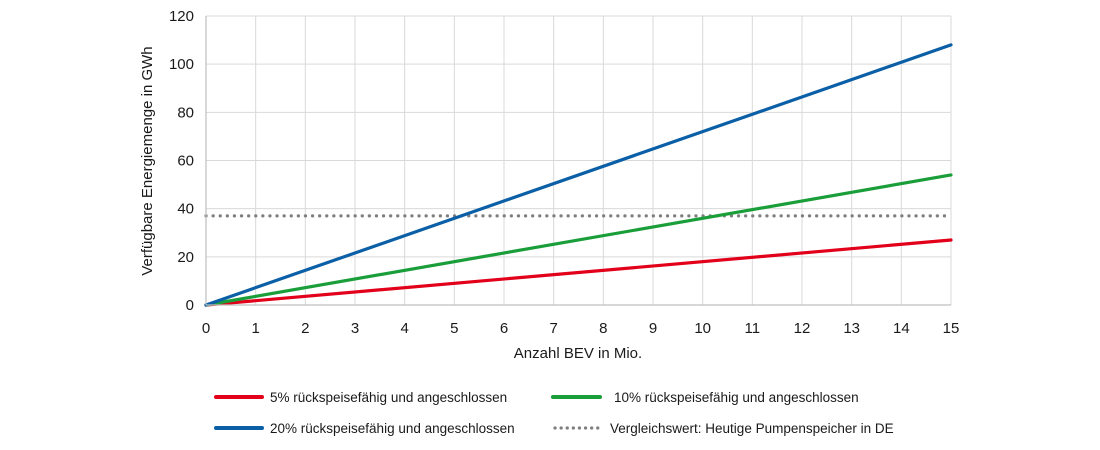  I want to click on x-tick-label-8: 8, so click(603, 328).